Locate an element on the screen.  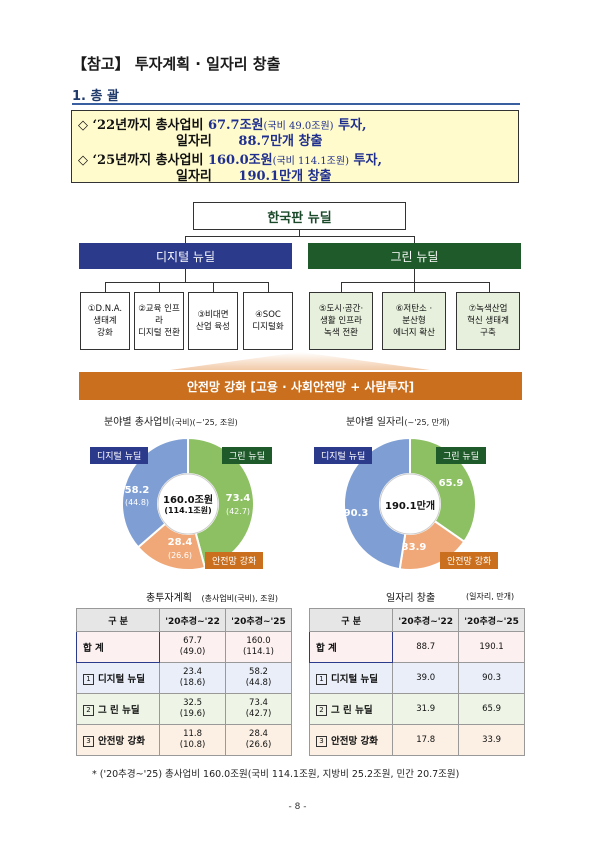
digital-item-dna: ①D.N.A. 생태계 강화 is located at coordinates (105, 321).